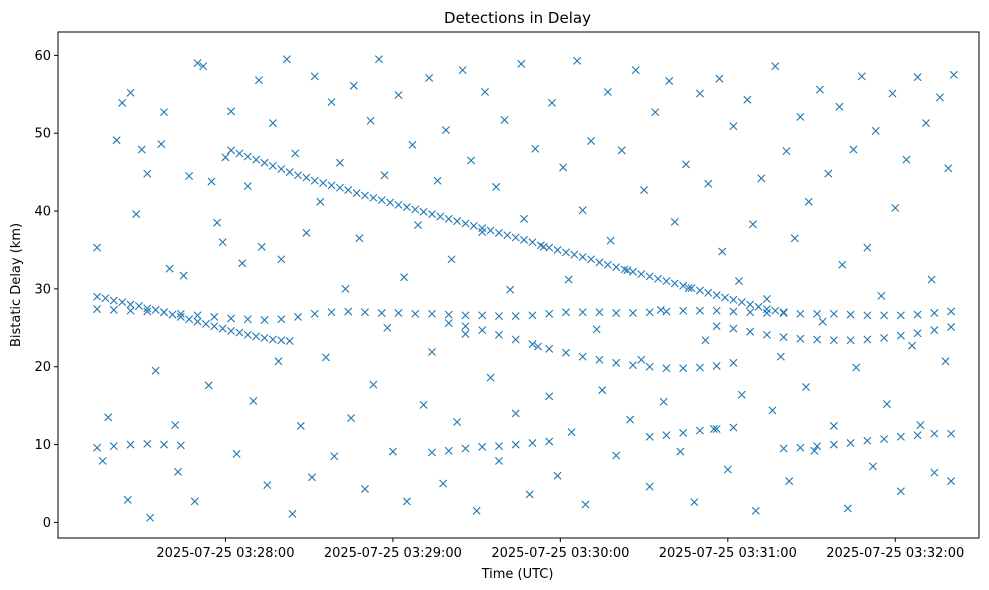 This screenshot has height=590, width=989. What do you see at coordinates (47, 523) in the screenshot?
I see `y-tick-label: 0` at bounding box center [47, 523].